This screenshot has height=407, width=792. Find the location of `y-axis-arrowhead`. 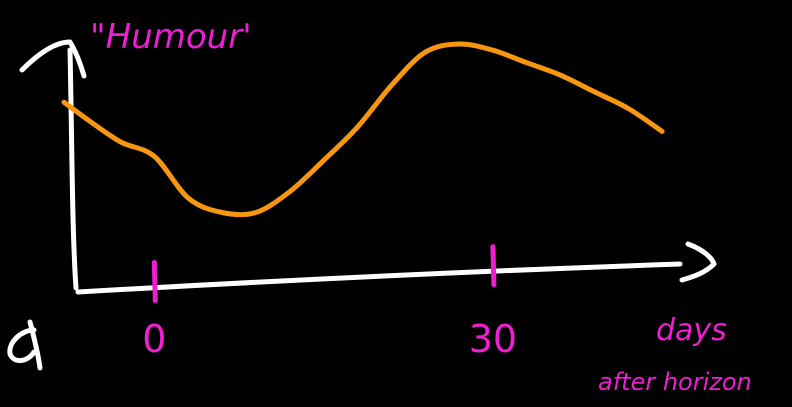

y-axis-arrowhead is located at coordinates (53, 59).